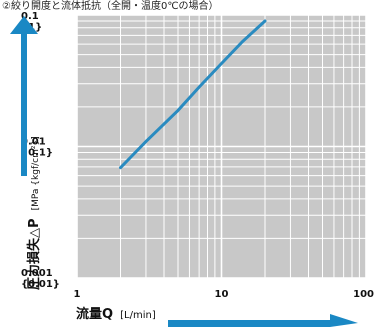 The height and width of the screenshot is (327, 375). I want to click on y-axis-arrow, so click(24, 96).